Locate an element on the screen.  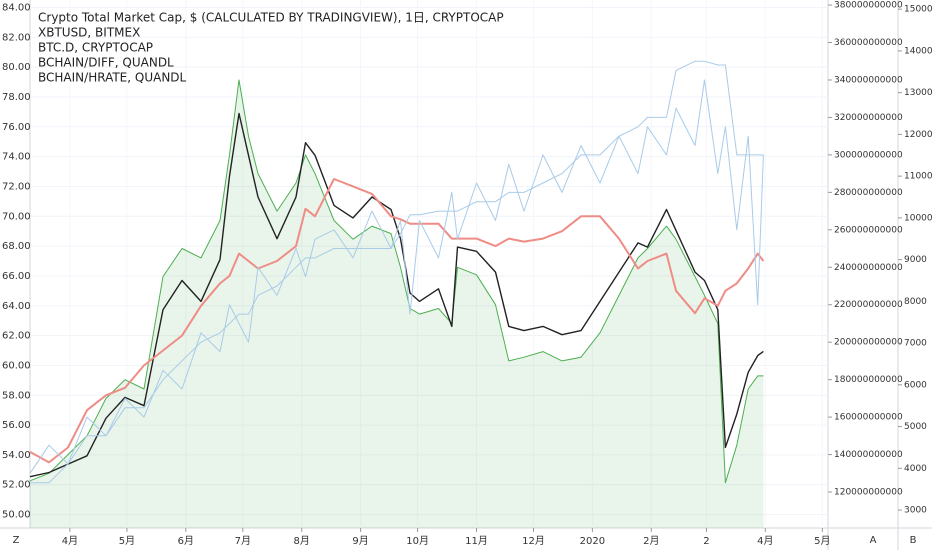
y-tick-label: 58.00 is located at coordinates (16, 395).